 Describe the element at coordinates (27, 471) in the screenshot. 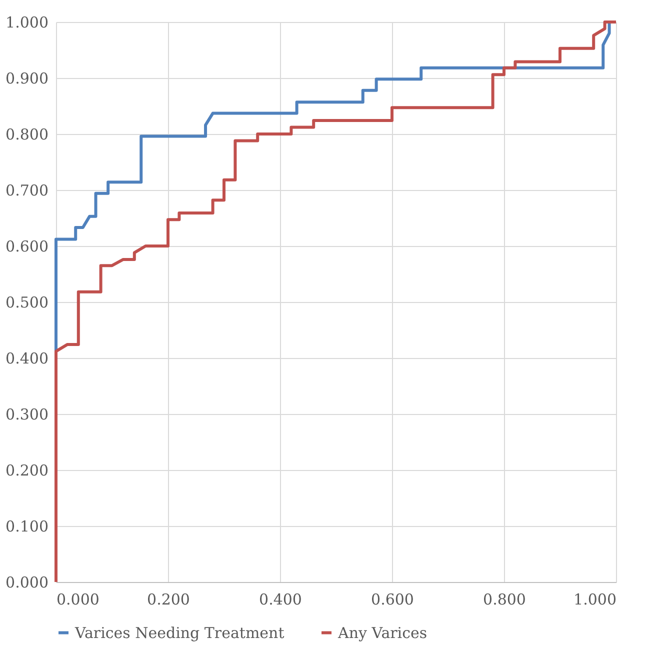

I see `y-tick-label: 0.200` at that location.